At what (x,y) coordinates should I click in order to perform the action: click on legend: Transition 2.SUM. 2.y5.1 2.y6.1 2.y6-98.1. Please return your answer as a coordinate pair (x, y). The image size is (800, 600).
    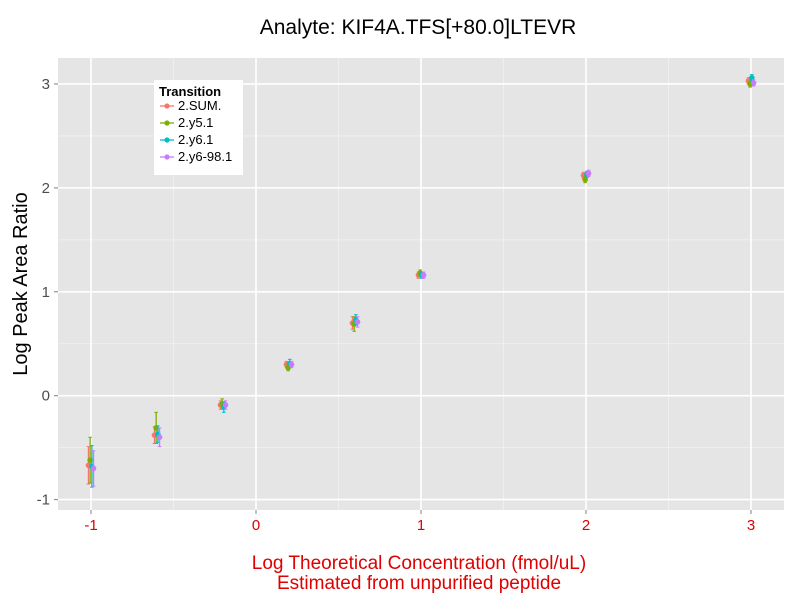
    Looking at the image, I should click on (198, 127).